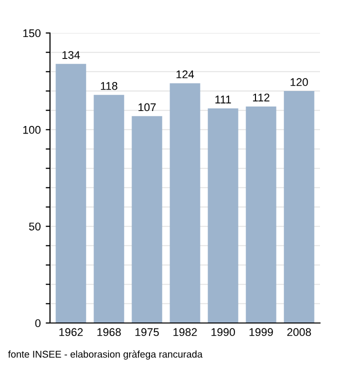 The height and width of the screenshot is (373, 350). What do you see at coordinates (261, 332) in the screenshot?
I see `x-tick-label: 1999` at bounding box center [261, 332].